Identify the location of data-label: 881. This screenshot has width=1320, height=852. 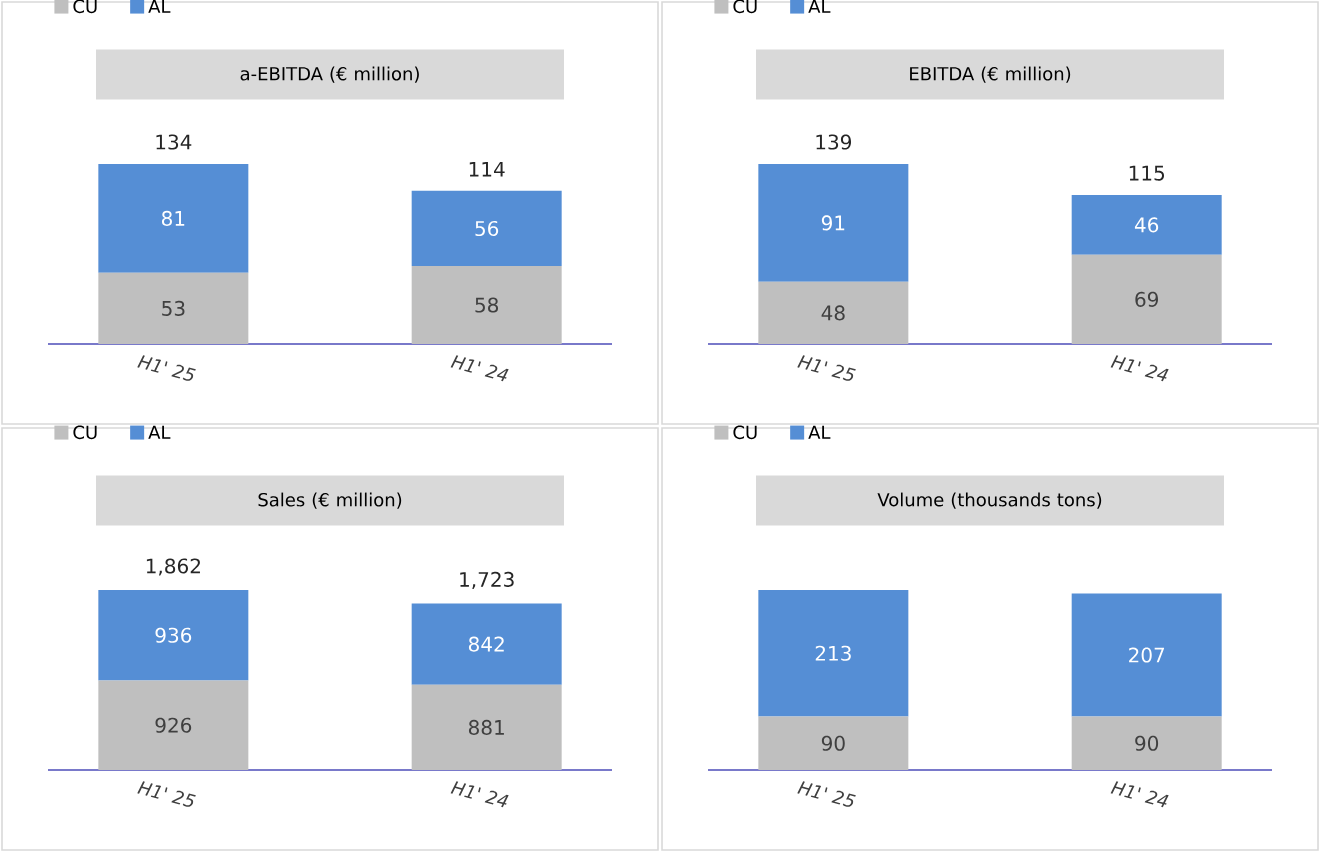
(486, 727).